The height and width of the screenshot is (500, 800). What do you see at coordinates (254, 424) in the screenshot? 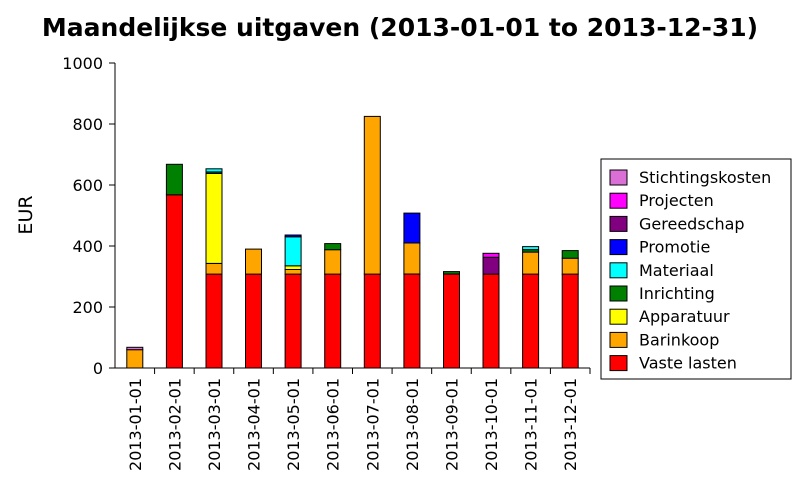
I see `x-tick-label: 2013-04-01` at bounding box center [254, 424].